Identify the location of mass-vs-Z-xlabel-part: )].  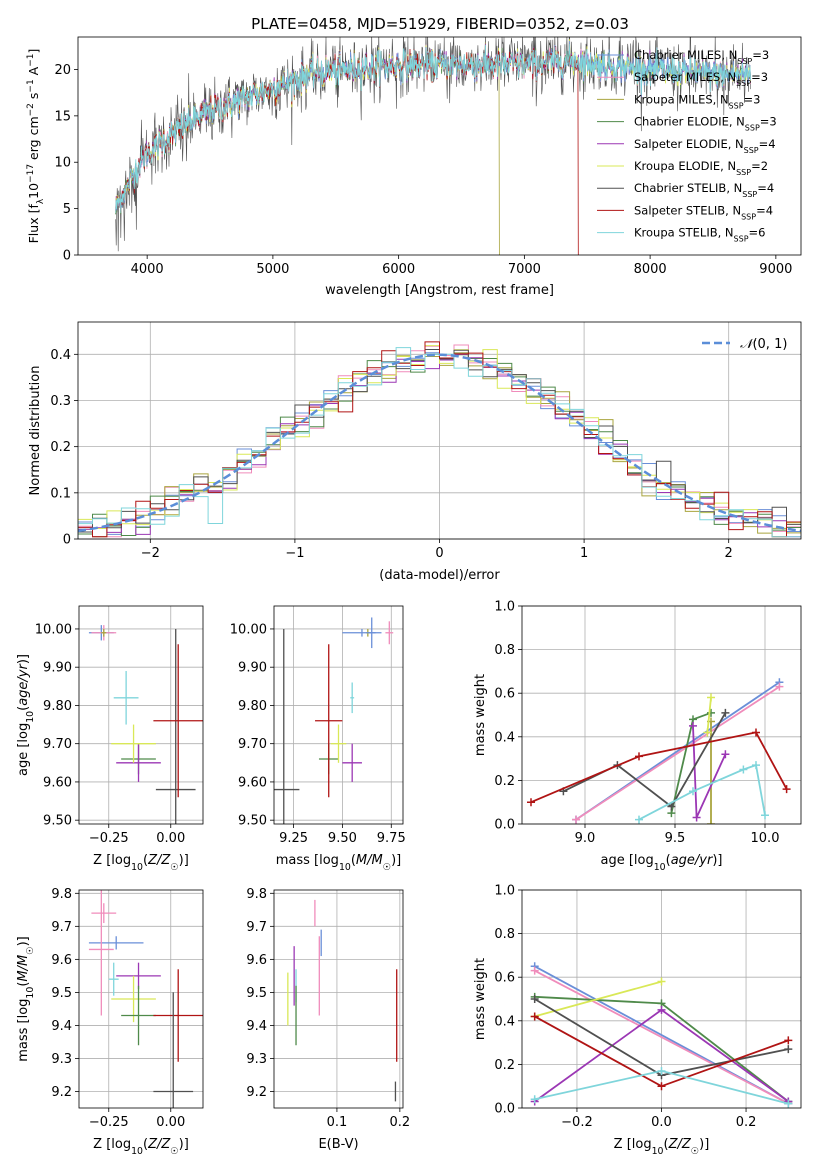
(184, 1144).